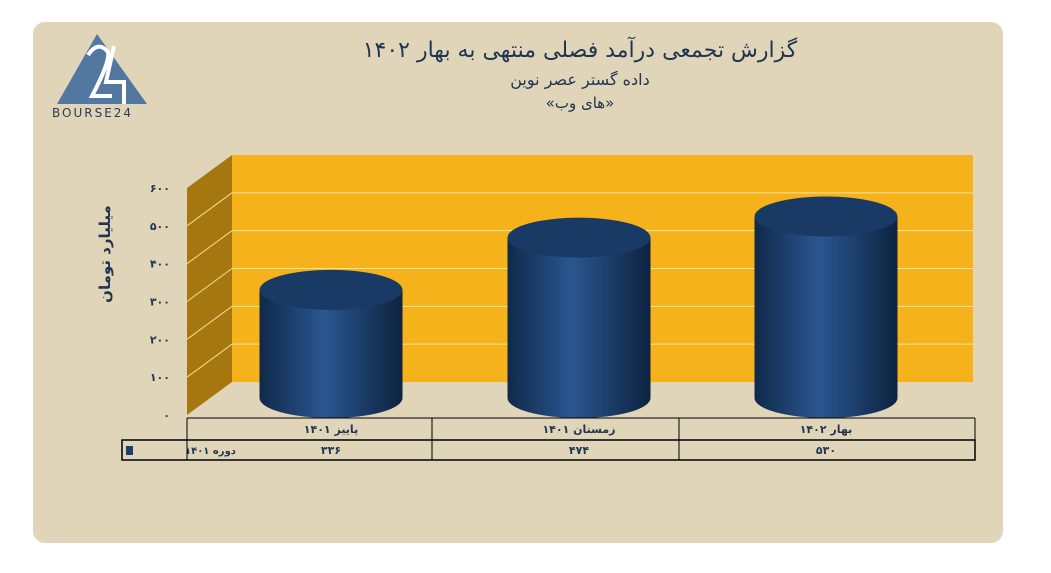  What do you see at coordinates (93, 113) in the screenshot?
I see `logo-text: BOURSE24` at bounding box center [93, 113].